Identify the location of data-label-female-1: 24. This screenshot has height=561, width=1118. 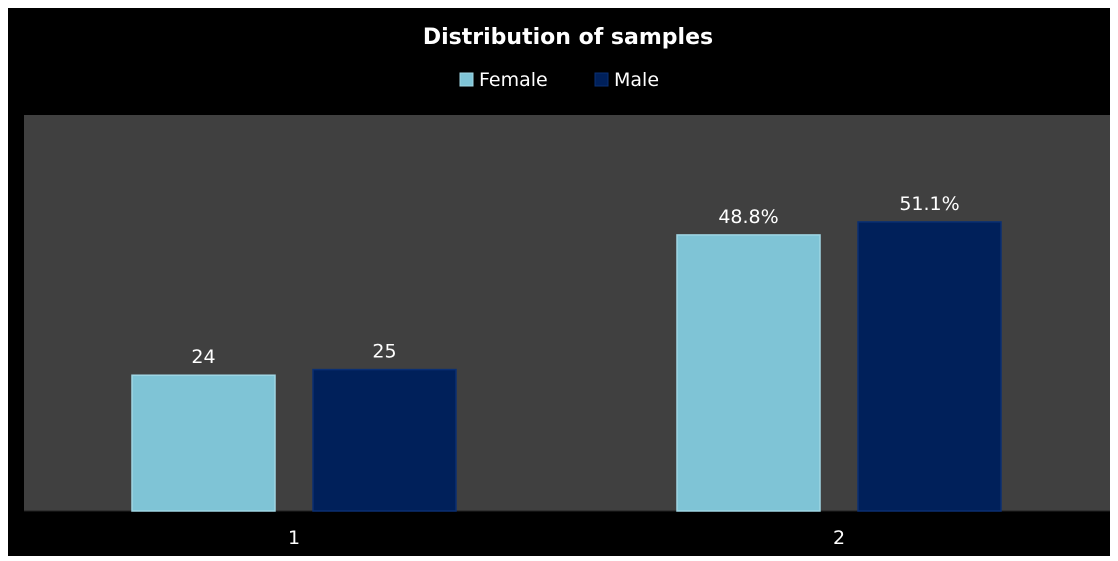
(203, 357).